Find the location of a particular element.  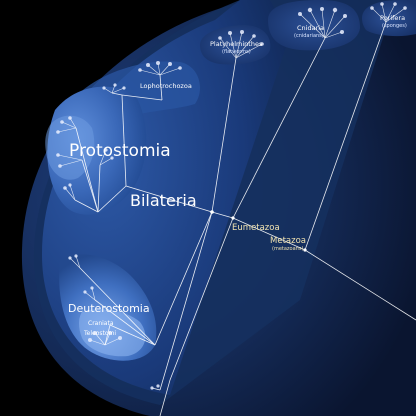

clade-common-platyhelminthes: (flatworms) is located at coordinates (236, 52).